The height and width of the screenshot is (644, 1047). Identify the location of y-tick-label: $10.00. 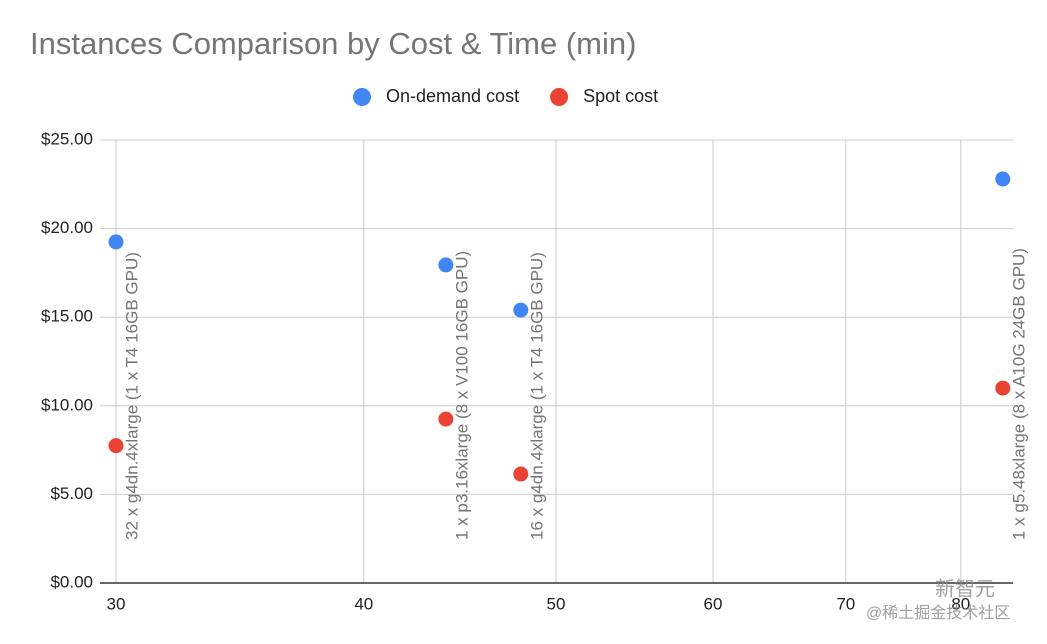
(67, 404).